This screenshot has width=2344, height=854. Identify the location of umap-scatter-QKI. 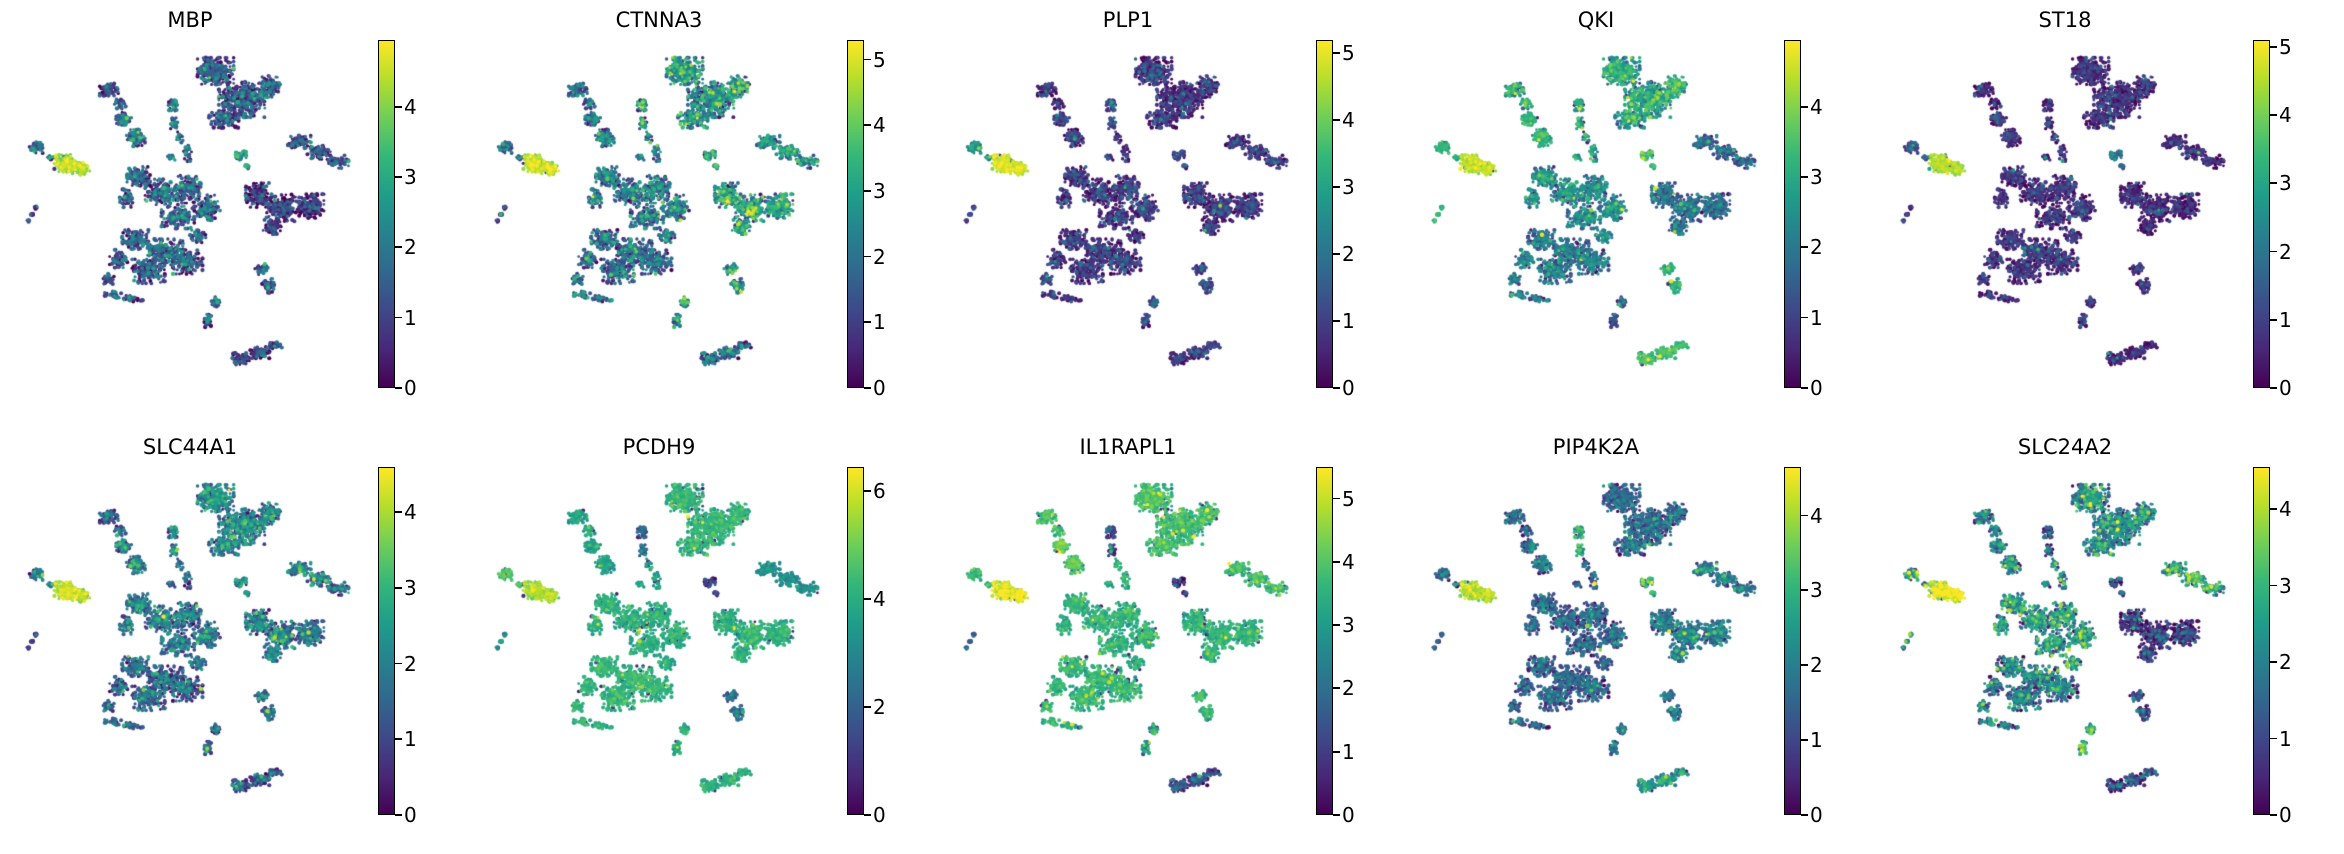
(1596, 213).